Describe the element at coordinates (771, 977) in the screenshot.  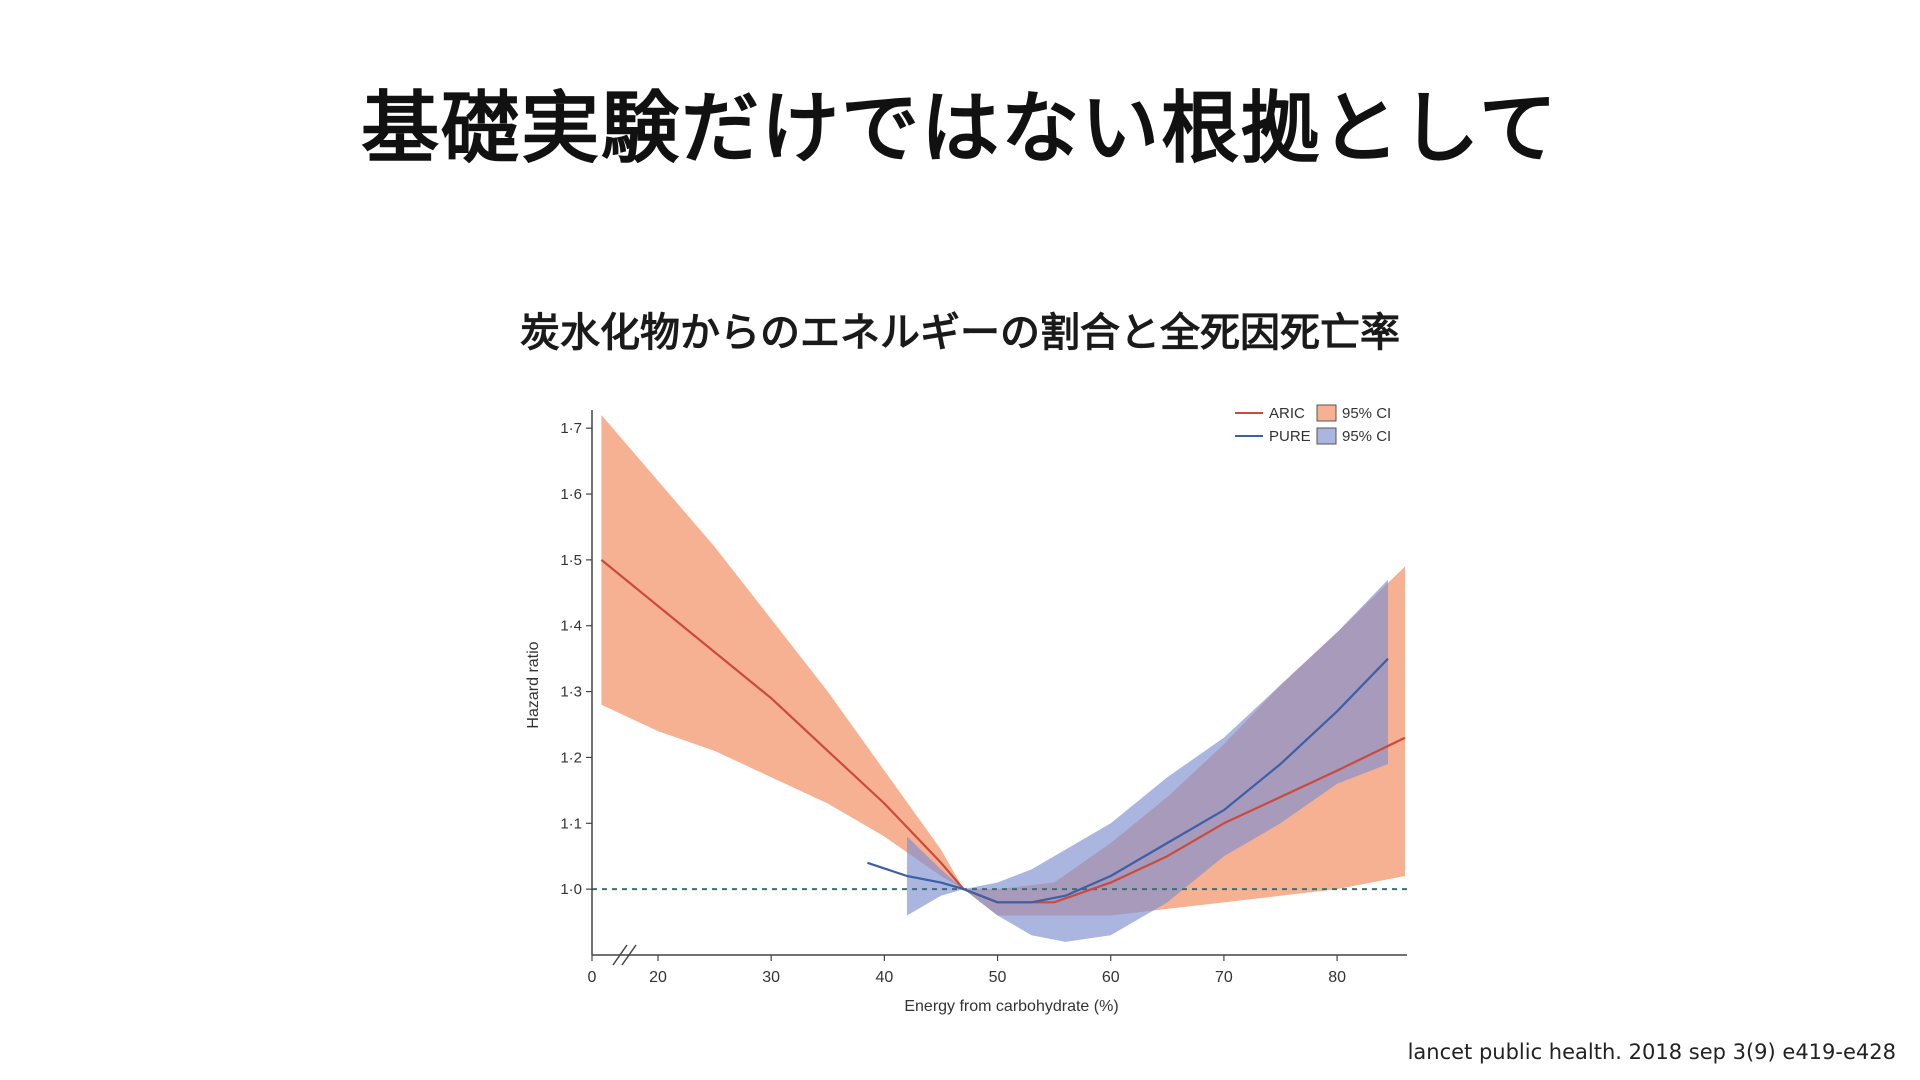
I see `x-tick-label: 30` at that location.